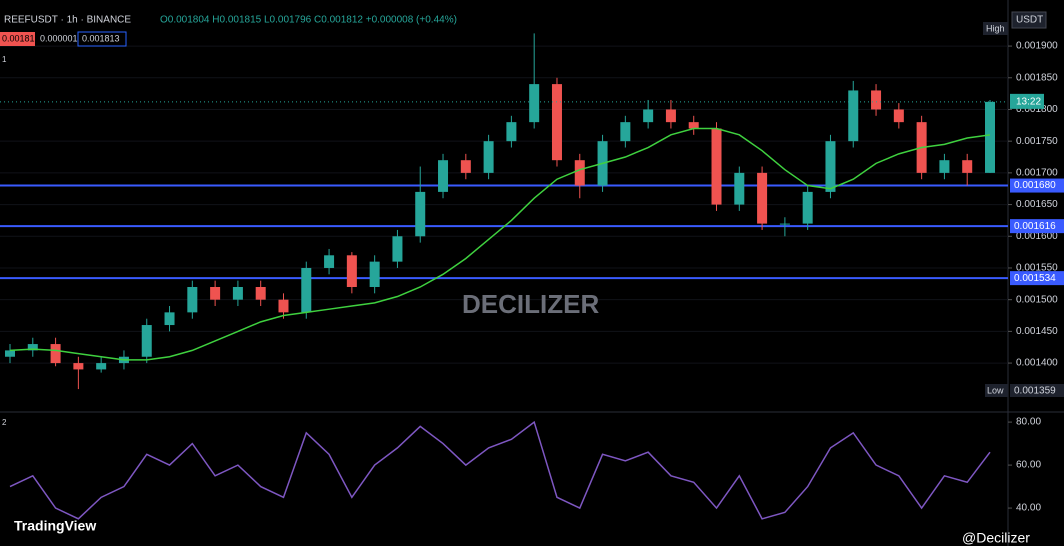 The width and height of the screenshot is (1064, 546). I want to click on watermark: DECILIZER, so click(530, 304).